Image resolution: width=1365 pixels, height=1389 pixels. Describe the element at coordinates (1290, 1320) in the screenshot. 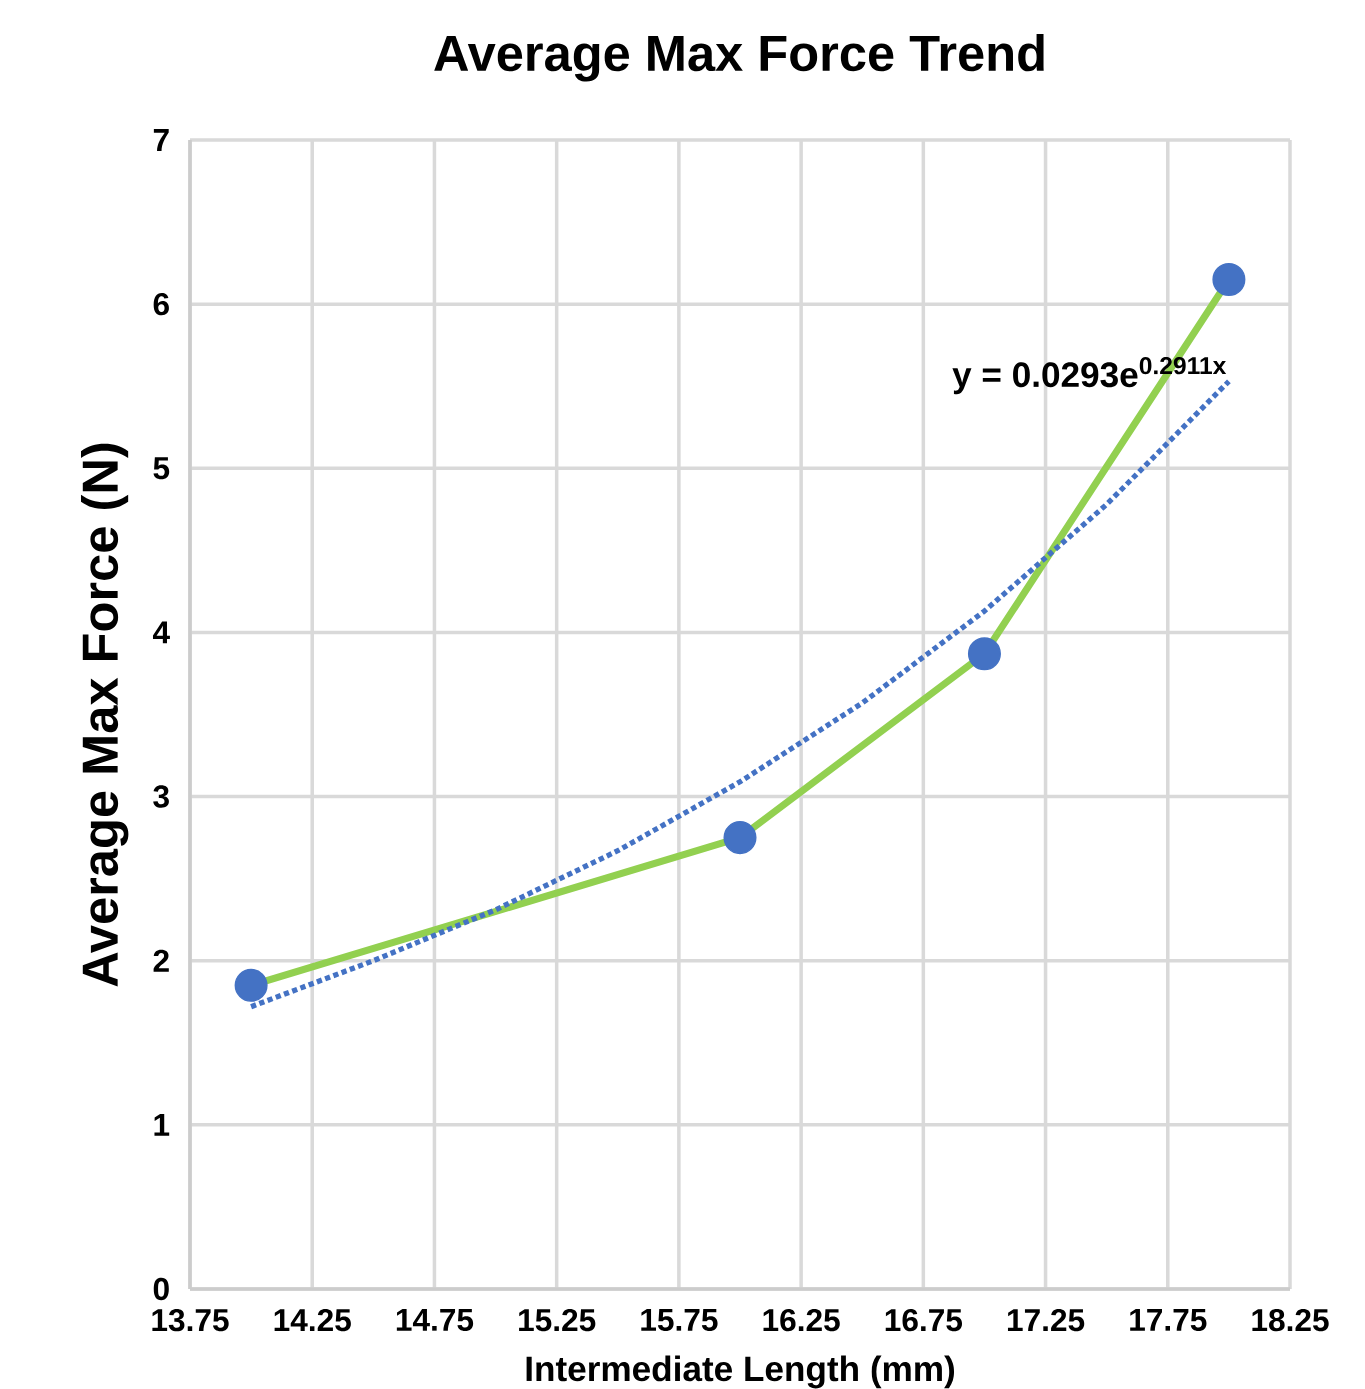

I see `x-tick-label: 18.25` at that location.